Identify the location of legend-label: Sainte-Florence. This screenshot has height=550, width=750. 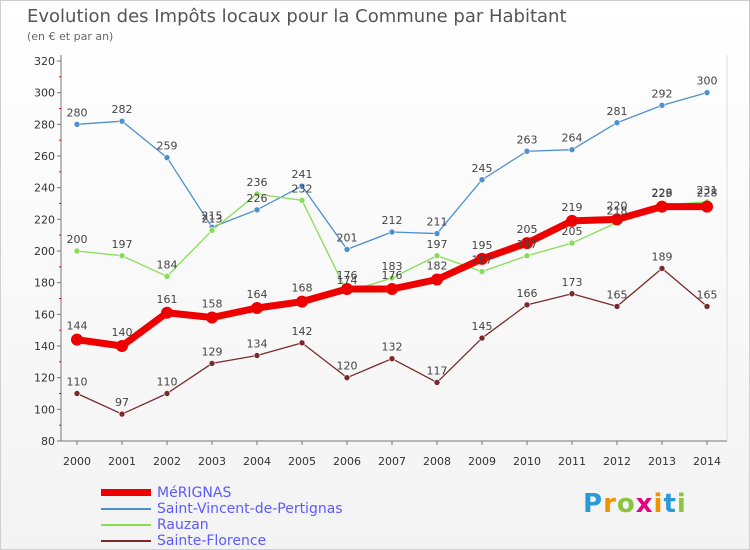
(212, 541).